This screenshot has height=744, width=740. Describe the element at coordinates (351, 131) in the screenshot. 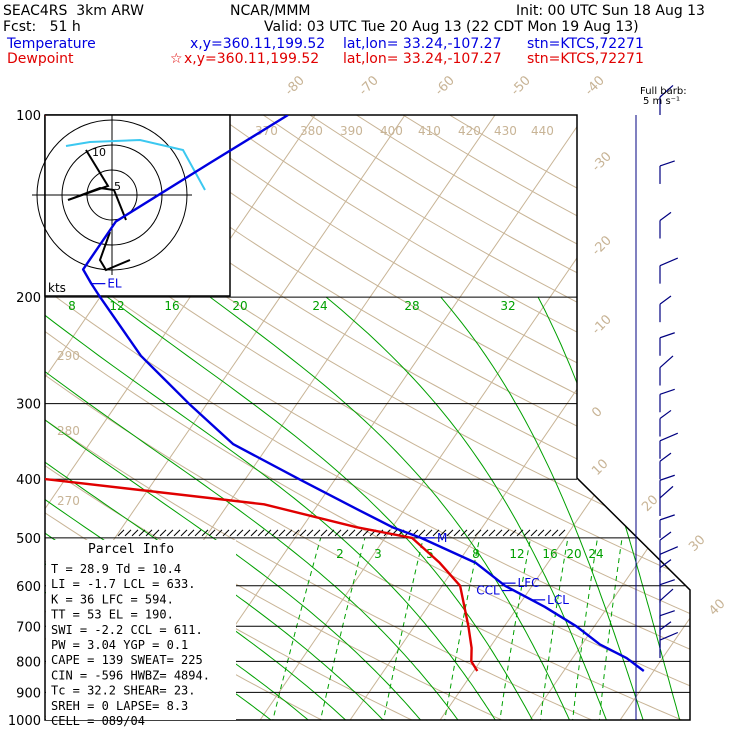

I see `theta-label: 390` at that location.